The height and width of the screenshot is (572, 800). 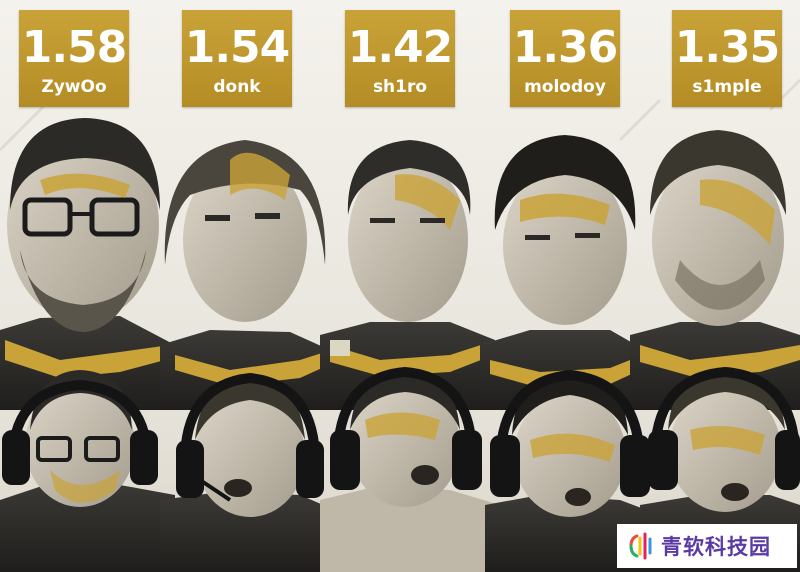 I want to click on rating-badge-5: 1.35 s1mple, so click(x=727, y=58).